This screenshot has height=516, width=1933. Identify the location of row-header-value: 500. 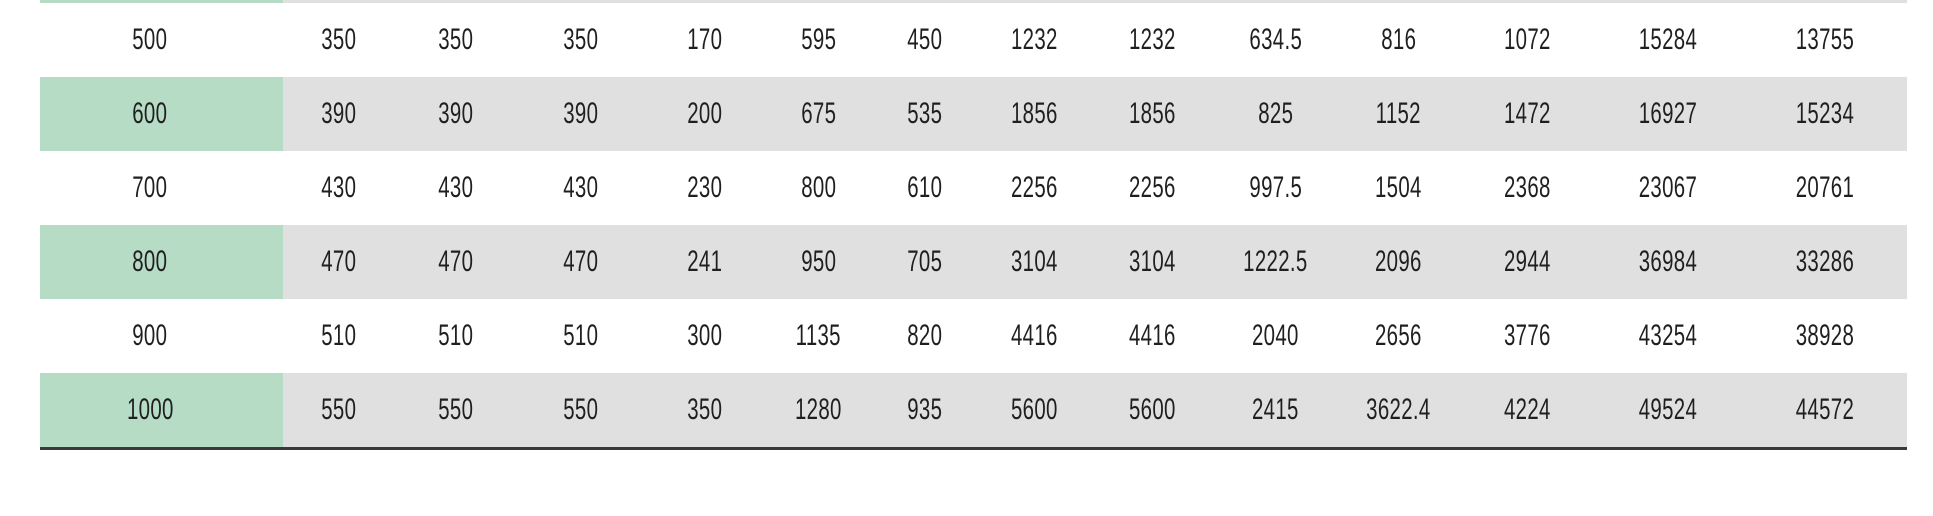
(150, 39).